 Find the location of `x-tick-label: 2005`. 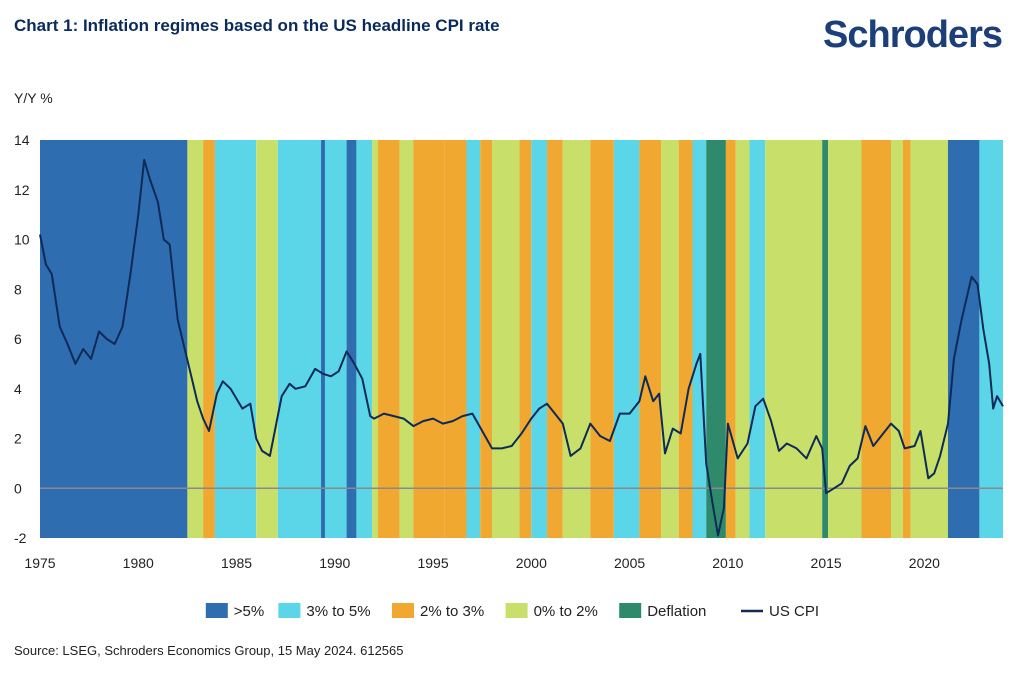

x-tick-label: 2005 is located at coordinates (629, 563).